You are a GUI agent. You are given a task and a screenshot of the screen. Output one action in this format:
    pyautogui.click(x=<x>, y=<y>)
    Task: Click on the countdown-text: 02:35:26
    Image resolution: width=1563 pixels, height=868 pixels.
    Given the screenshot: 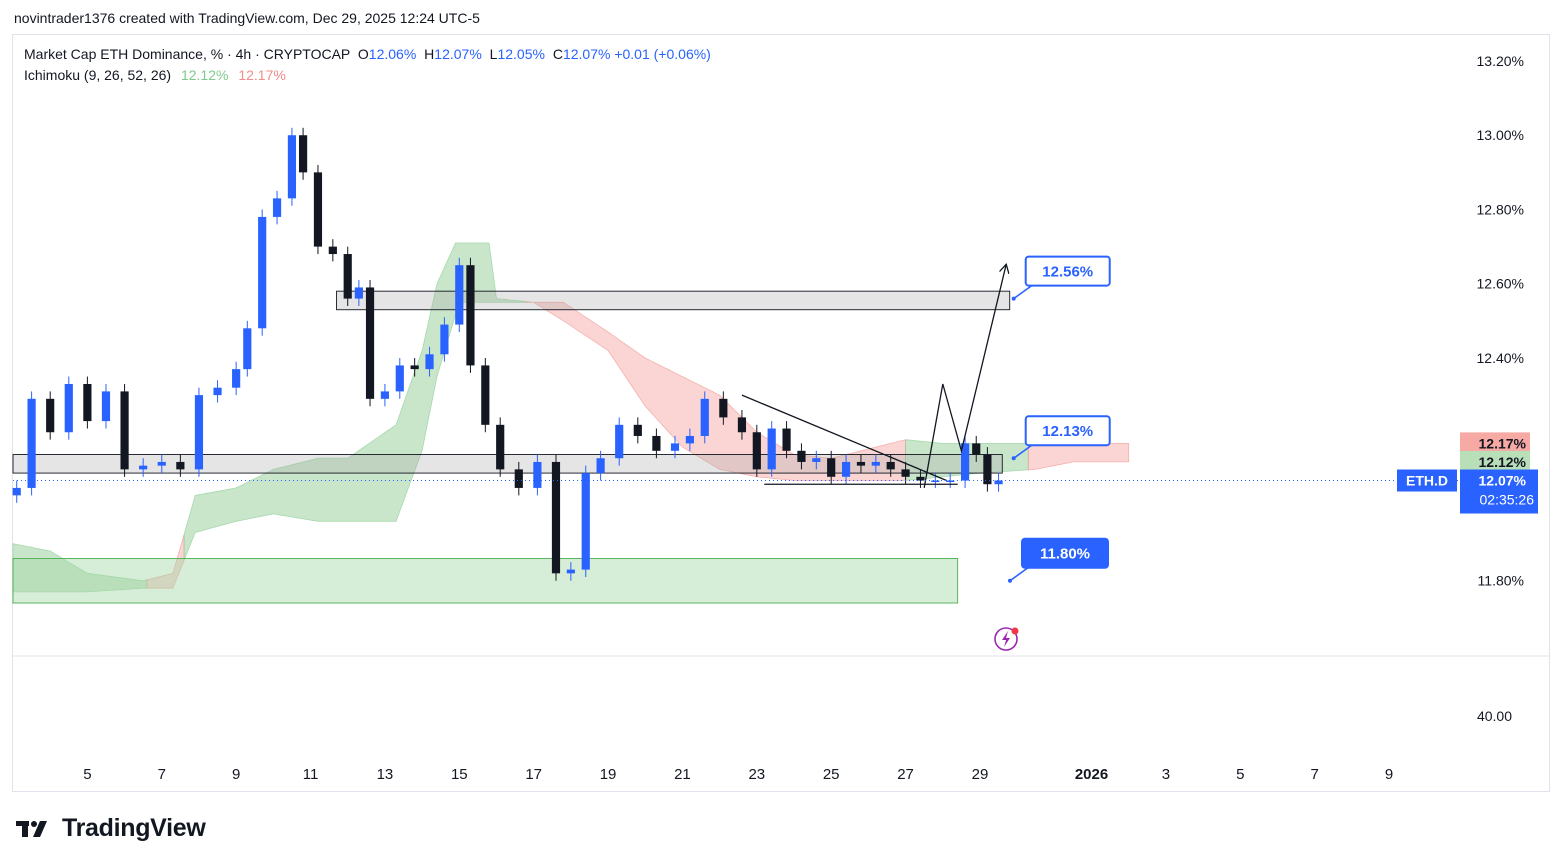 What is the action you would take?
    pyautogui.click(x=1507, y=500)
    